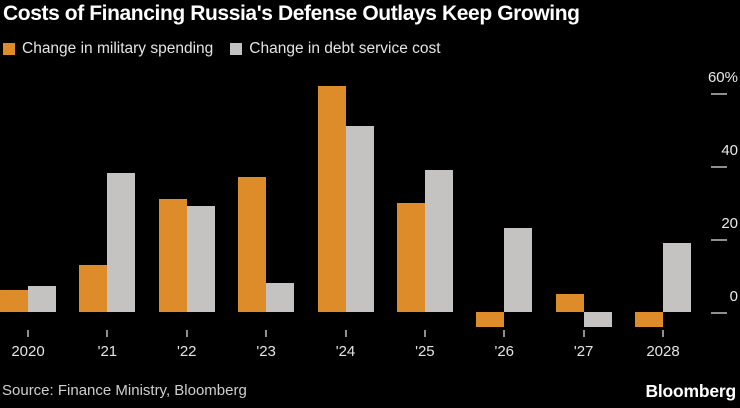 This screenshot has height=408, width=740. What do you see at coordinates (663, 351) in the screenshot?
I see `x-axis-label-2028: 2028` at bounding box center [663, 351].